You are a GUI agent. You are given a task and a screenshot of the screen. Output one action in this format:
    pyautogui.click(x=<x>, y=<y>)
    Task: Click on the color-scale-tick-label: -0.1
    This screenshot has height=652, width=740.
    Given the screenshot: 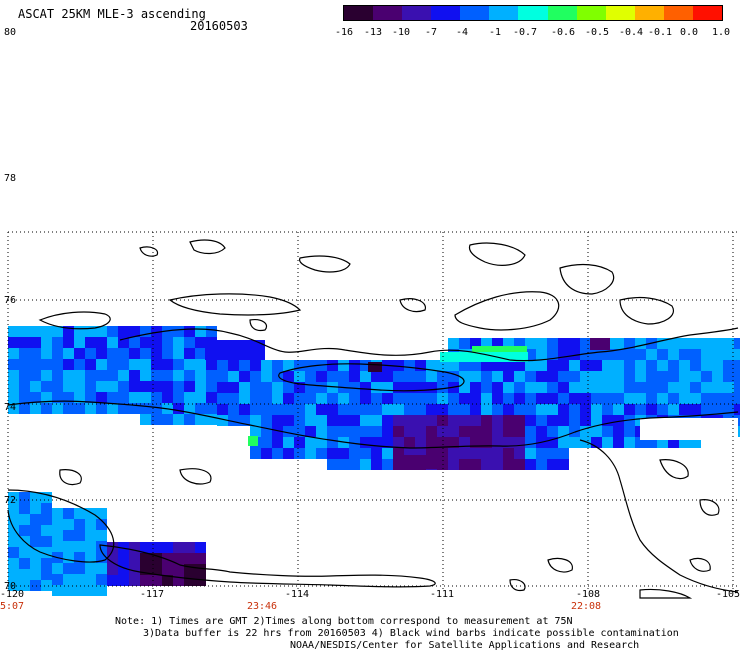 What is the action you would take?
    pyautogui.click(x=660, y=32)
    